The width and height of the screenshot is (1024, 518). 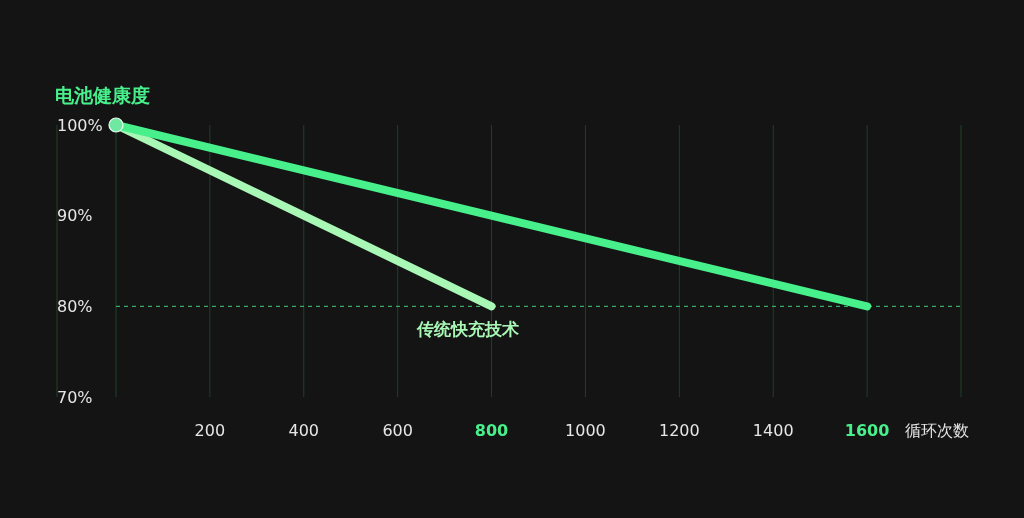 I want to click on x-tick-label: 200, so click(x=210, y=430).